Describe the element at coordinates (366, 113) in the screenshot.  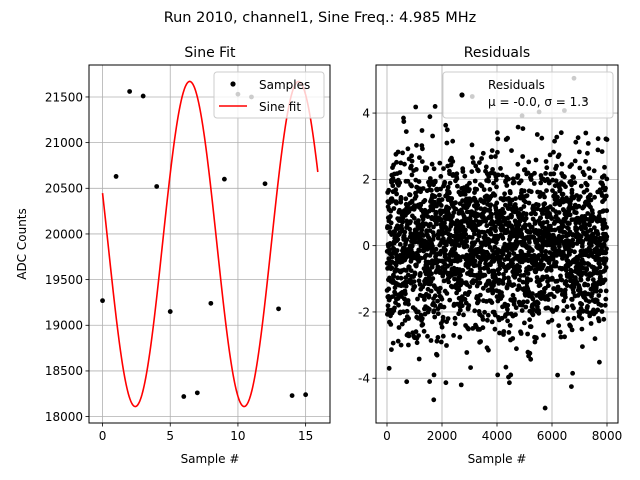
I see `y-tick-label: 4` at that location.